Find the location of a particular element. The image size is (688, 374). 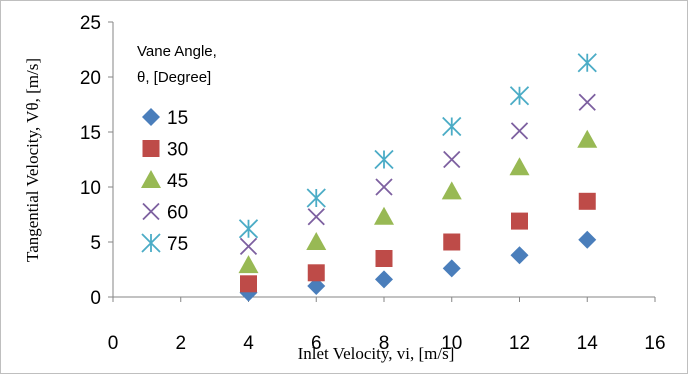

y-tick-label: 15 is located at coordinates (90, 133).